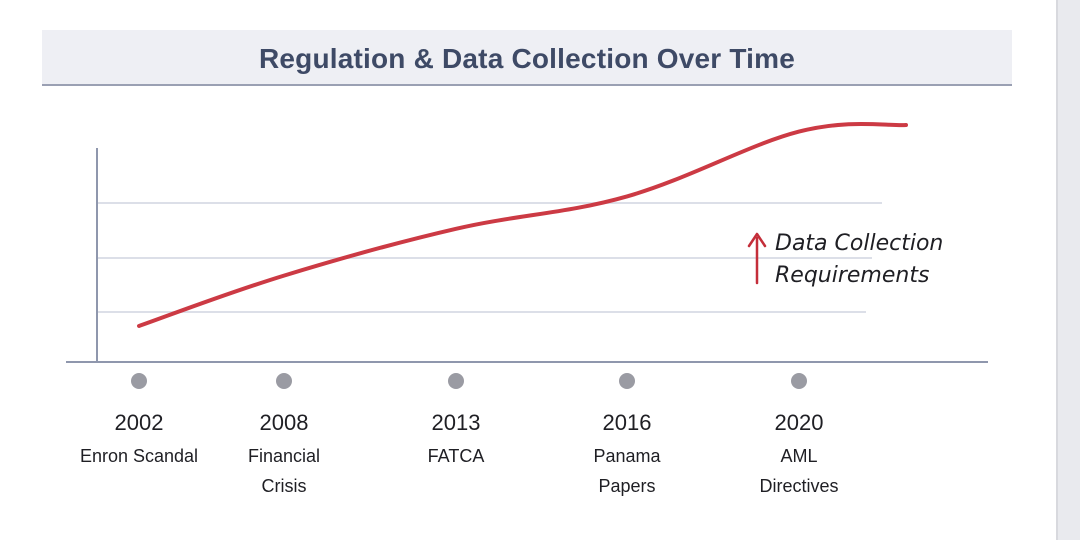  What do you see at coordinates (798, 471) in the screenshot?
I see `event-label-2020: AML Directives` at bounding box center [798, 471].